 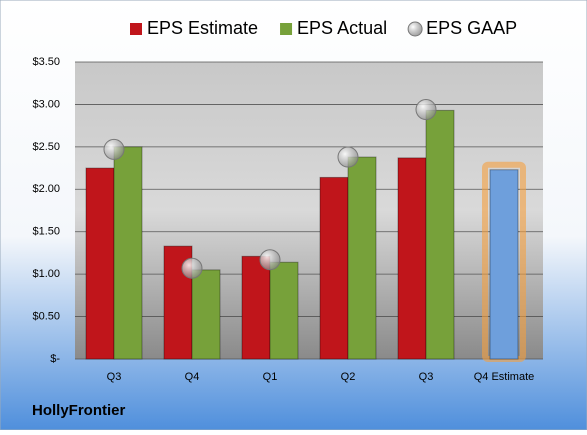 What do you see at coordinates (192, 377) in the screenshot?
I see `x-tick-label: Q4` at bounding box center [192, 377].